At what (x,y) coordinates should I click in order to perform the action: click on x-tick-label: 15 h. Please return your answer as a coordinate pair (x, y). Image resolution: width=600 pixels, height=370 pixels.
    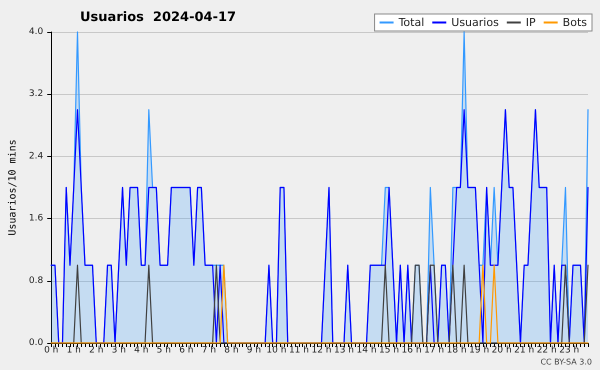
    Looking at the image, I should click on (389, 351).